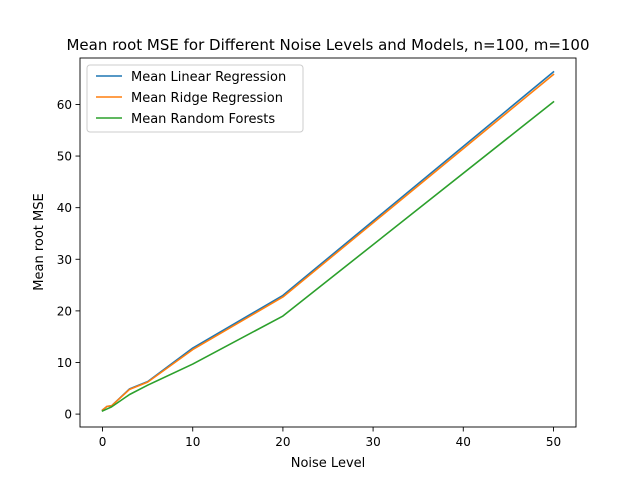 This screenshot has width=640, height=480. I want to click on y-tick-label: 0, so click(68, 415).